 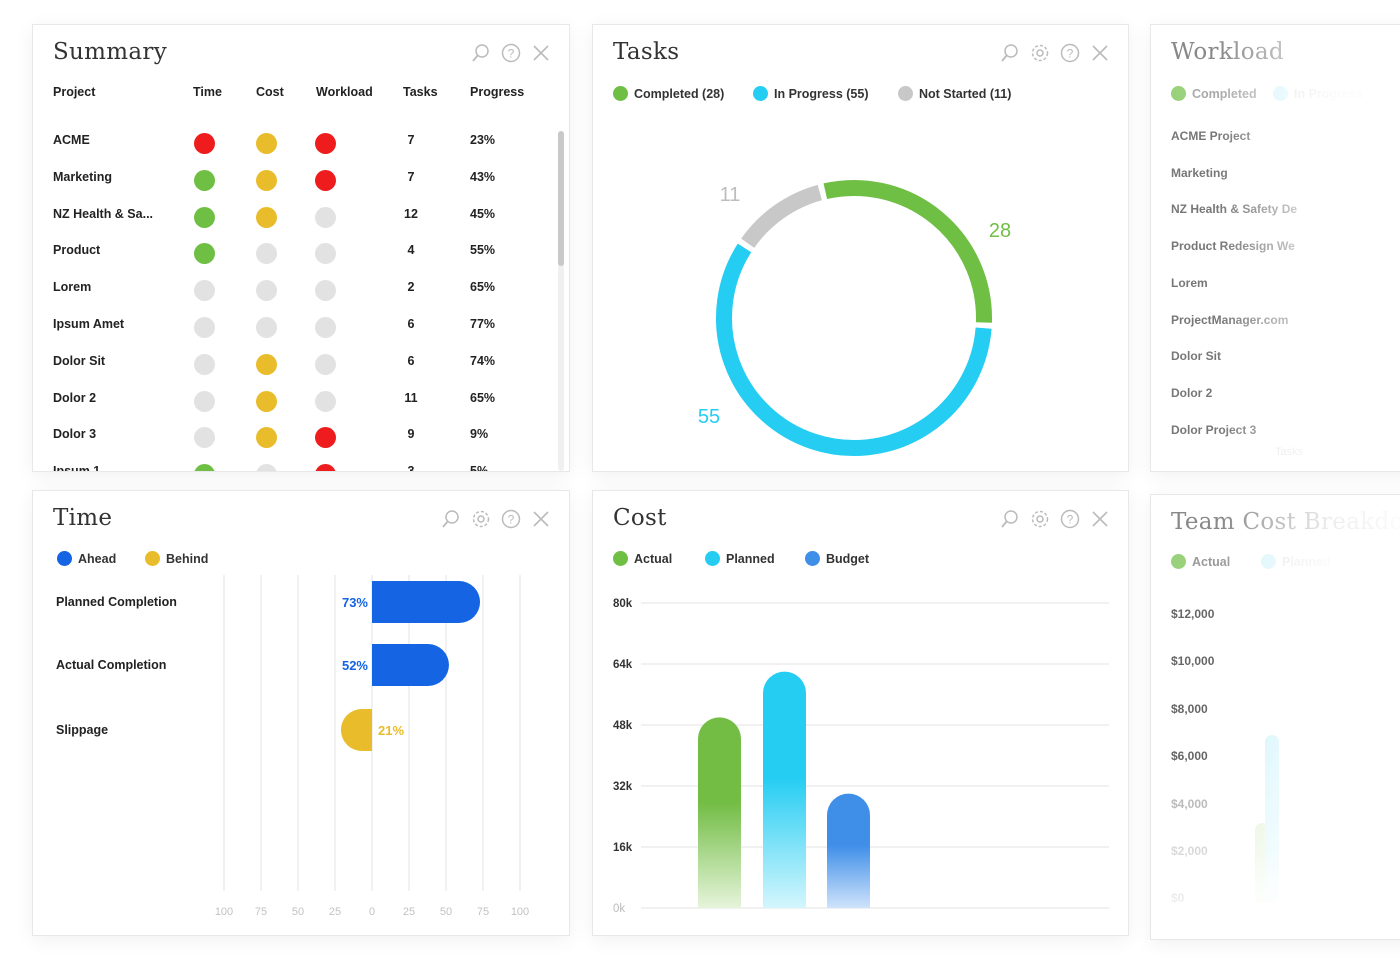 I want to click on bar-actual, so click(x=719, y=812).